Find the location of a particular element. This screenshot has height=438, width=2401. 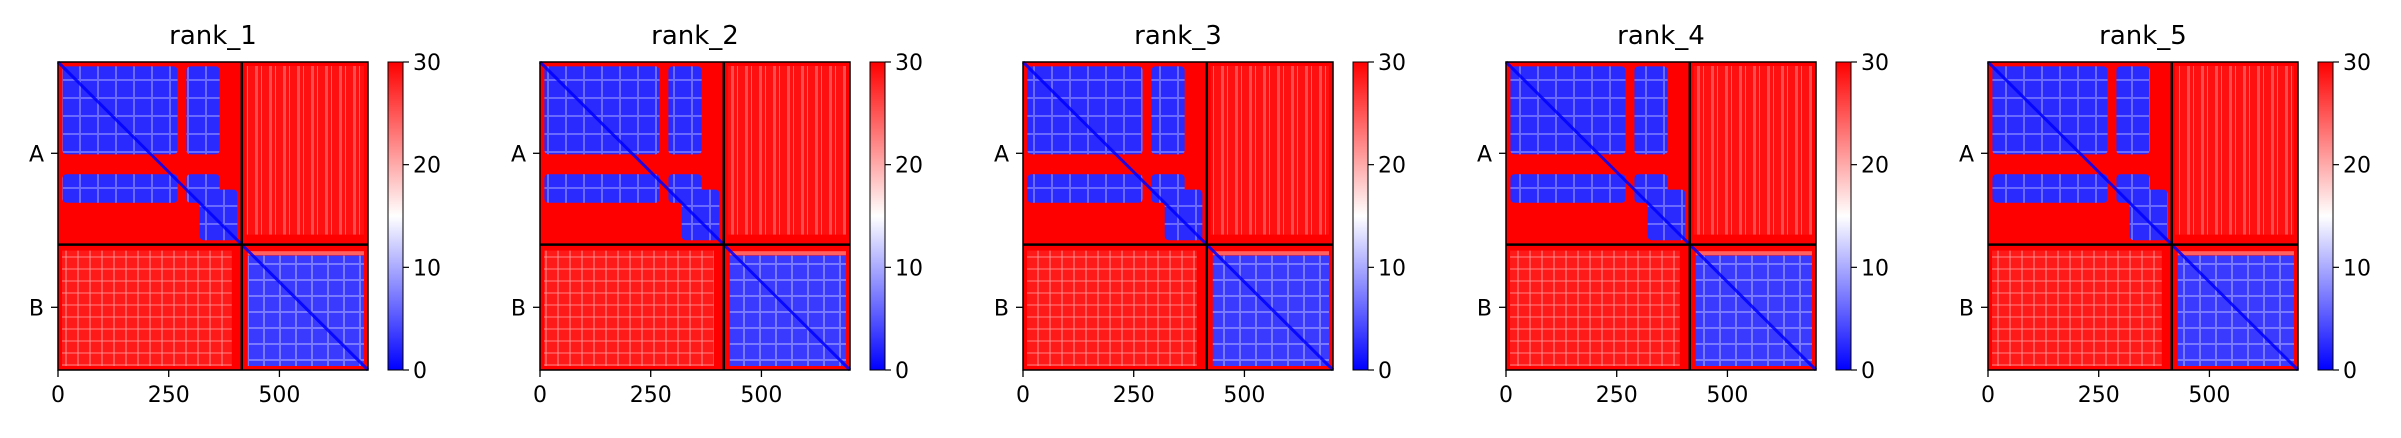

panel-title: rank_2 is located at coordinates (695, 36).